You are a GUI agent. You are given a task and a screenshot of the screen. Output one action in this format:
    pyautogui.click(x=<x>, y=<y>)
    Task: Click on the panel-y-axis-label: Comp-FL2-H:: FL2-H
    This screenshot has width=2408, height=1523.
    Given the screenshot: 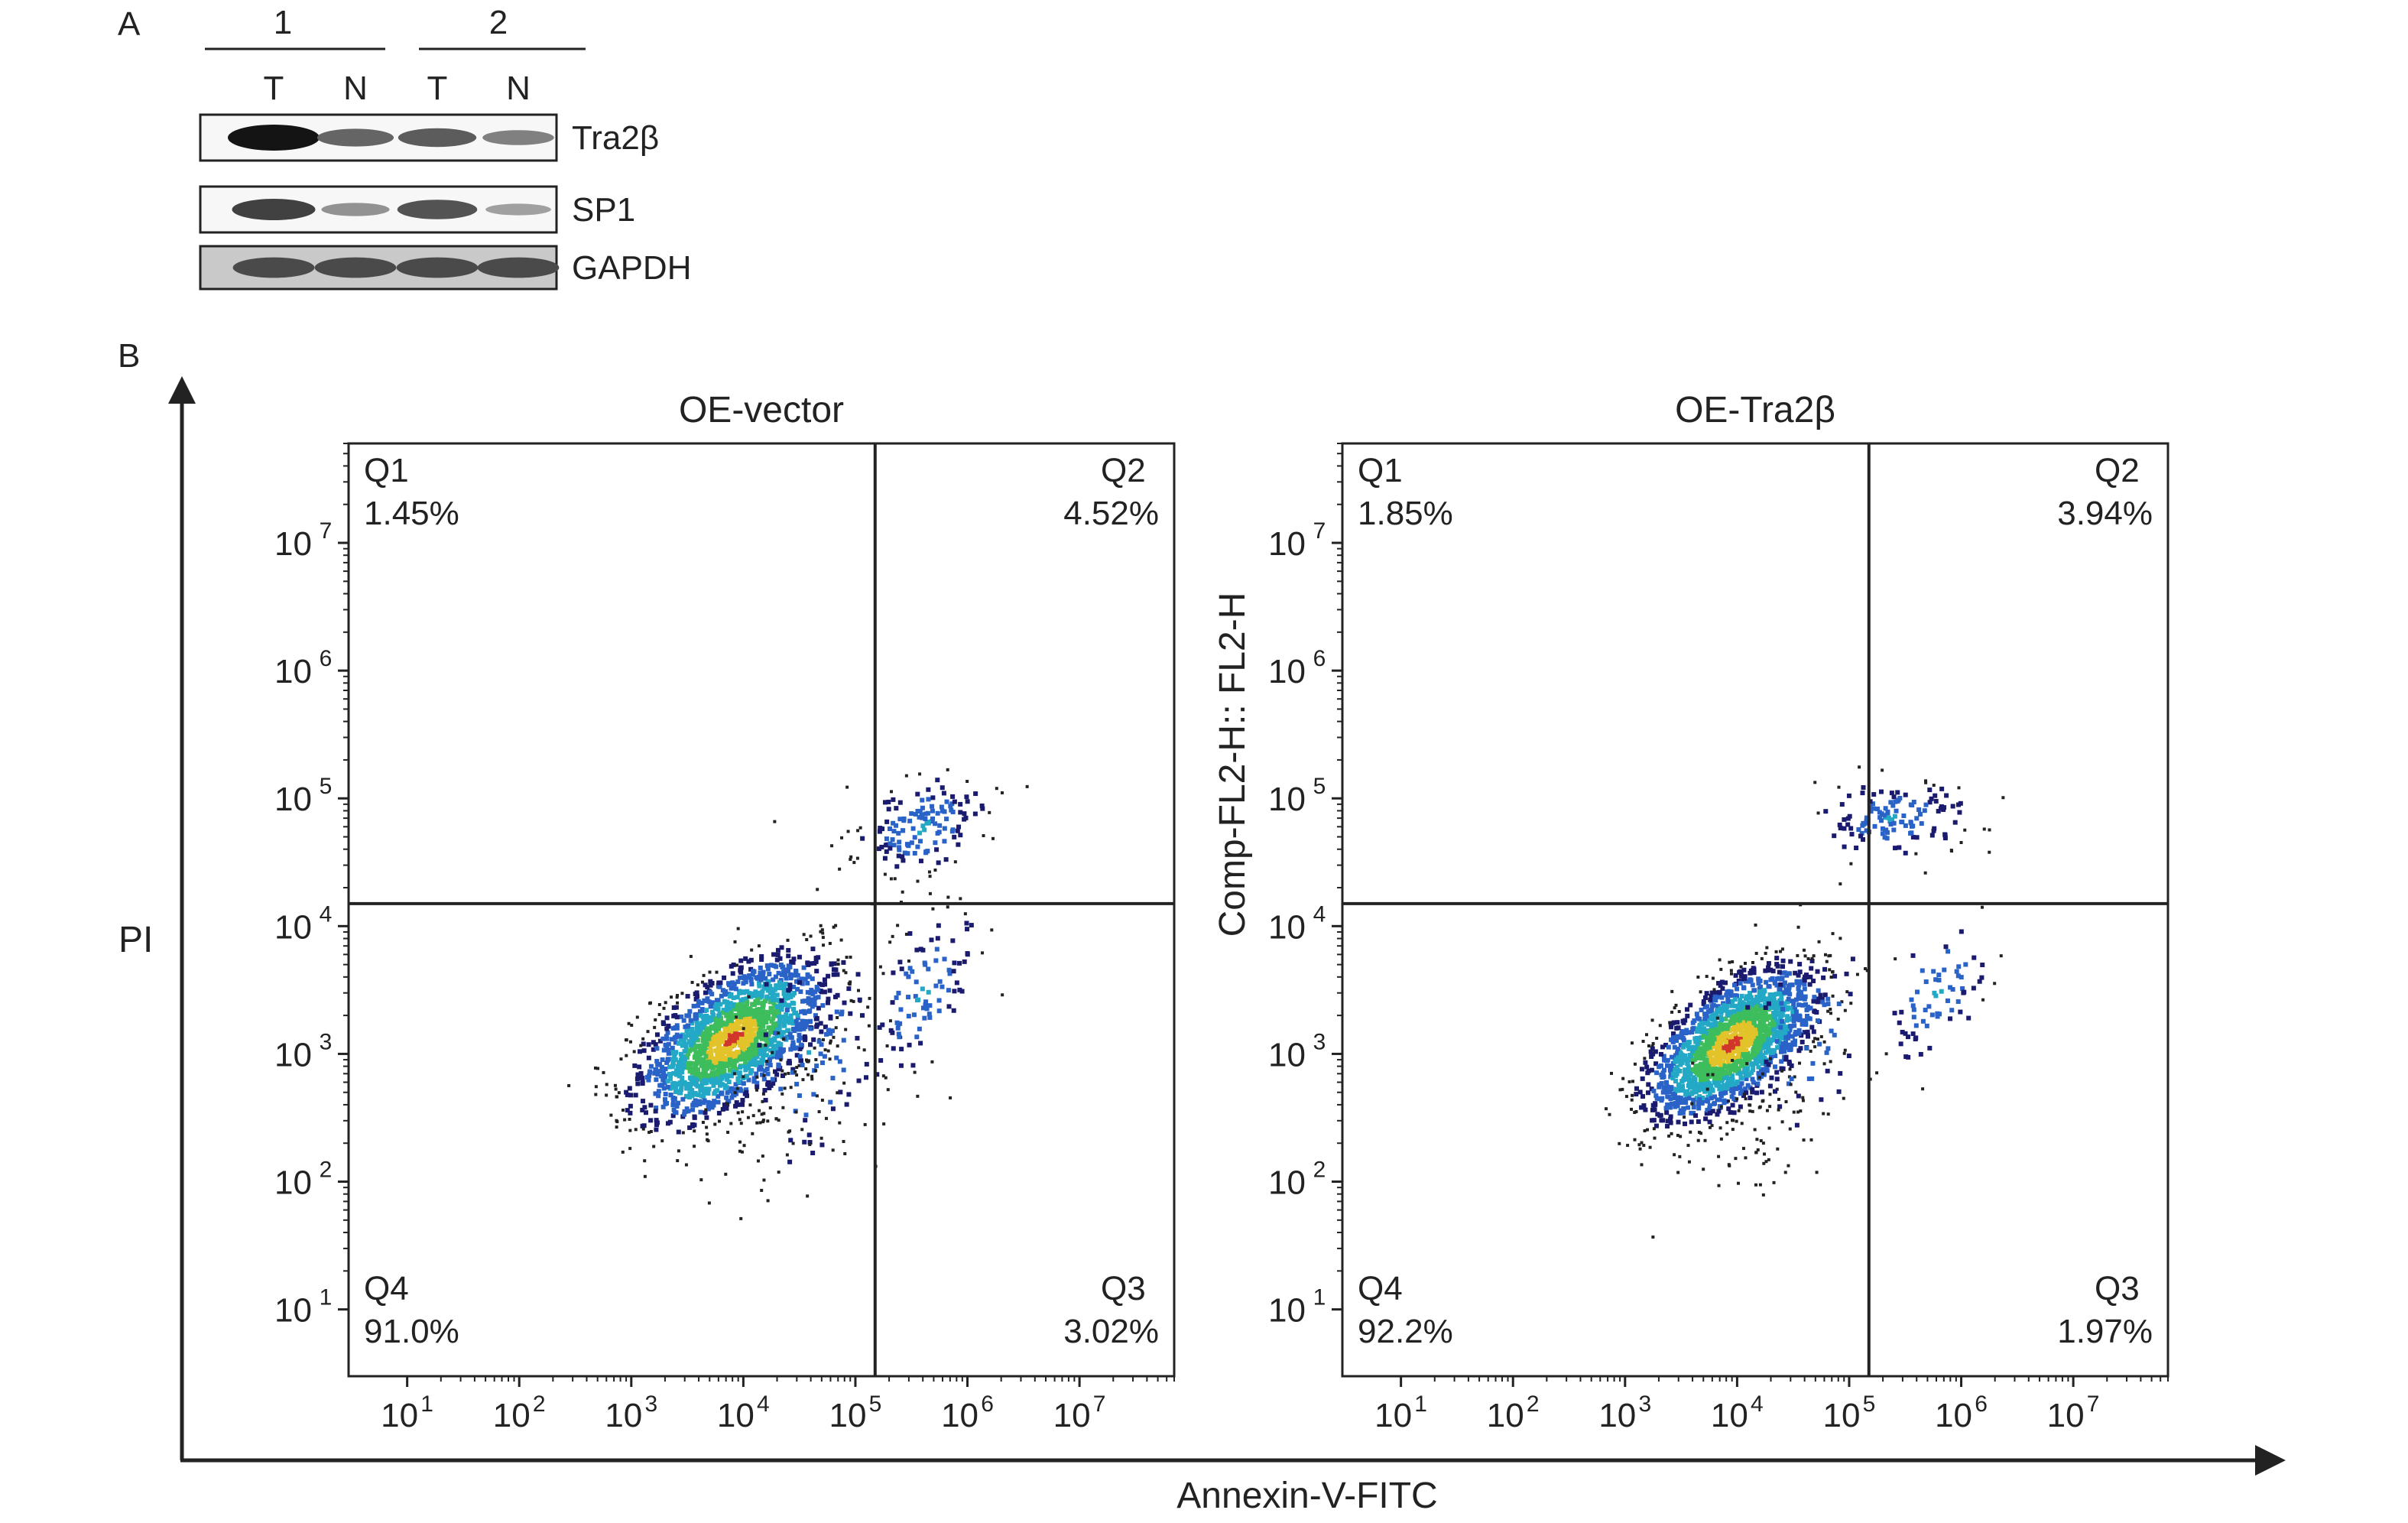 What is the action you would take?
    pyautogui.click(x=1232, y=765)
    